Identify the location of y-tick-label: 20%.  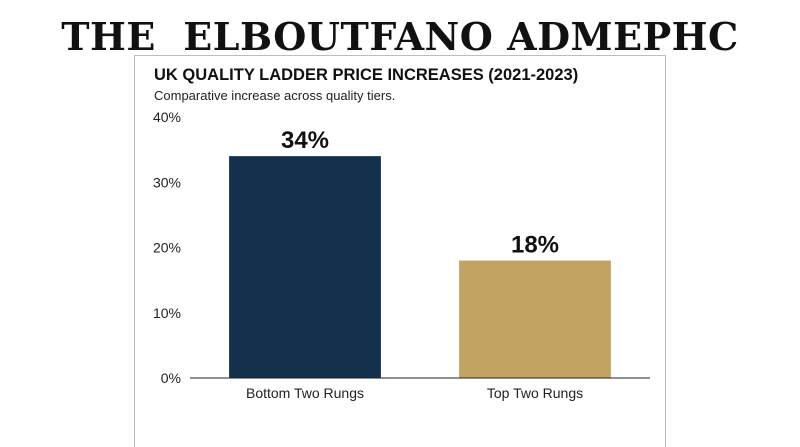
(167, 248).